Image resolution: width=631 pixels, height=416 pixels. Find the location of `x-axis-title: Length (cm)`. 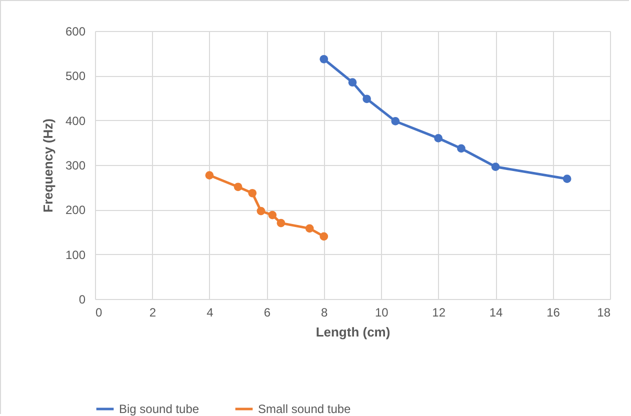

x-axis-title: Length (cm) is located at coordinates (353, 332).